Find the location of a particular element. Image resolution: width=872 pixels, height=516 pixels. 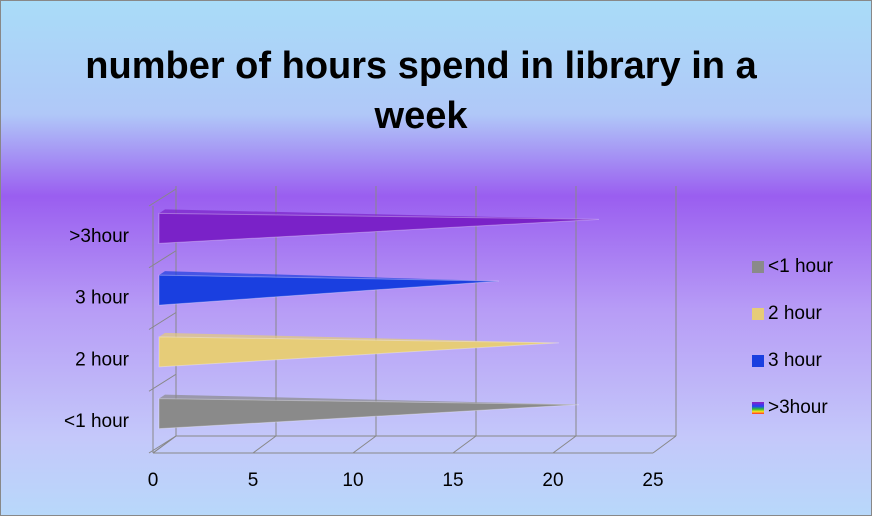

y-tick-label: <1 hour is located at coordinates (97, 421).